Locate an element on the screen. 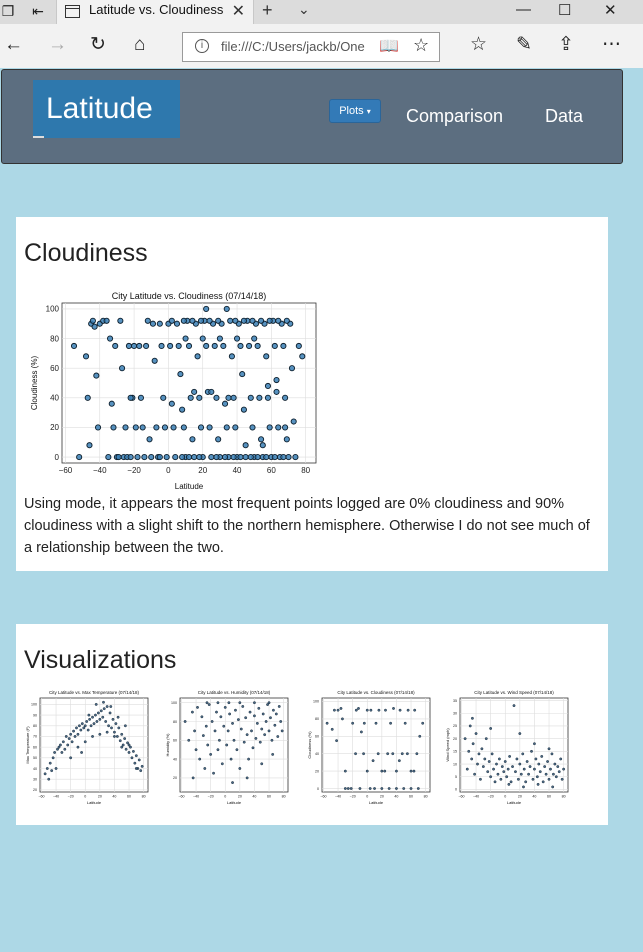 This screenshot has height=952, width=643. tab-actions-icon: ❐ is located at coordinates (8, 11).